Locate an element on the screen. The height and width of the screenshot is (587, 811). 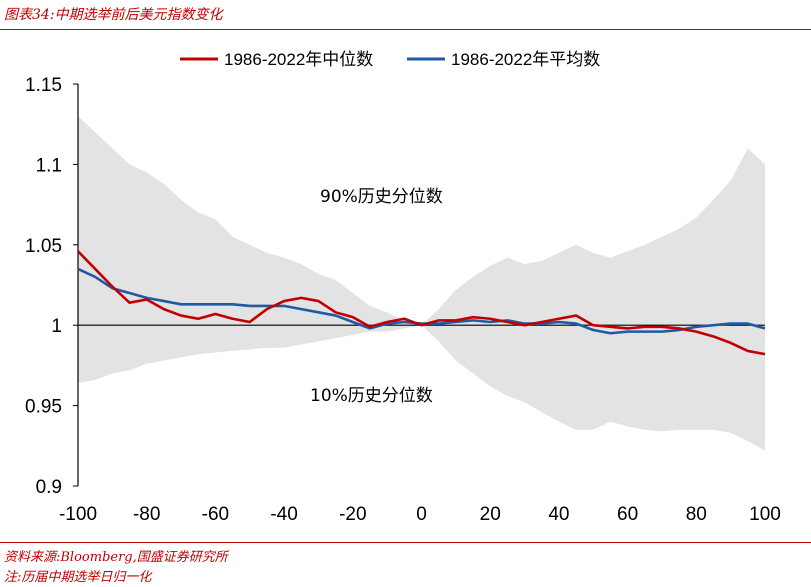
mean-line is located at coordinates (421, 301).